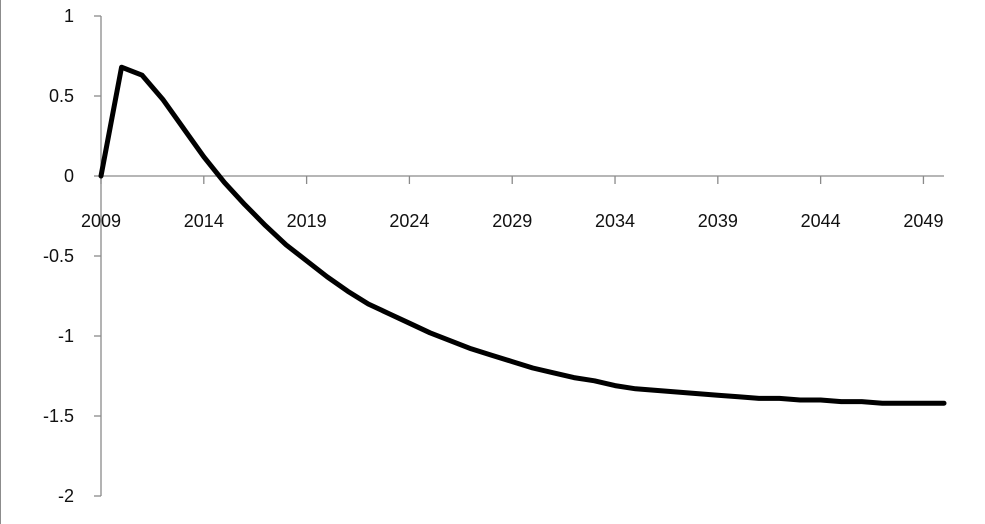 The height and width of the screenshot is (524, 985). I want to click on x-tick-label: 2034, so click(615, 221).